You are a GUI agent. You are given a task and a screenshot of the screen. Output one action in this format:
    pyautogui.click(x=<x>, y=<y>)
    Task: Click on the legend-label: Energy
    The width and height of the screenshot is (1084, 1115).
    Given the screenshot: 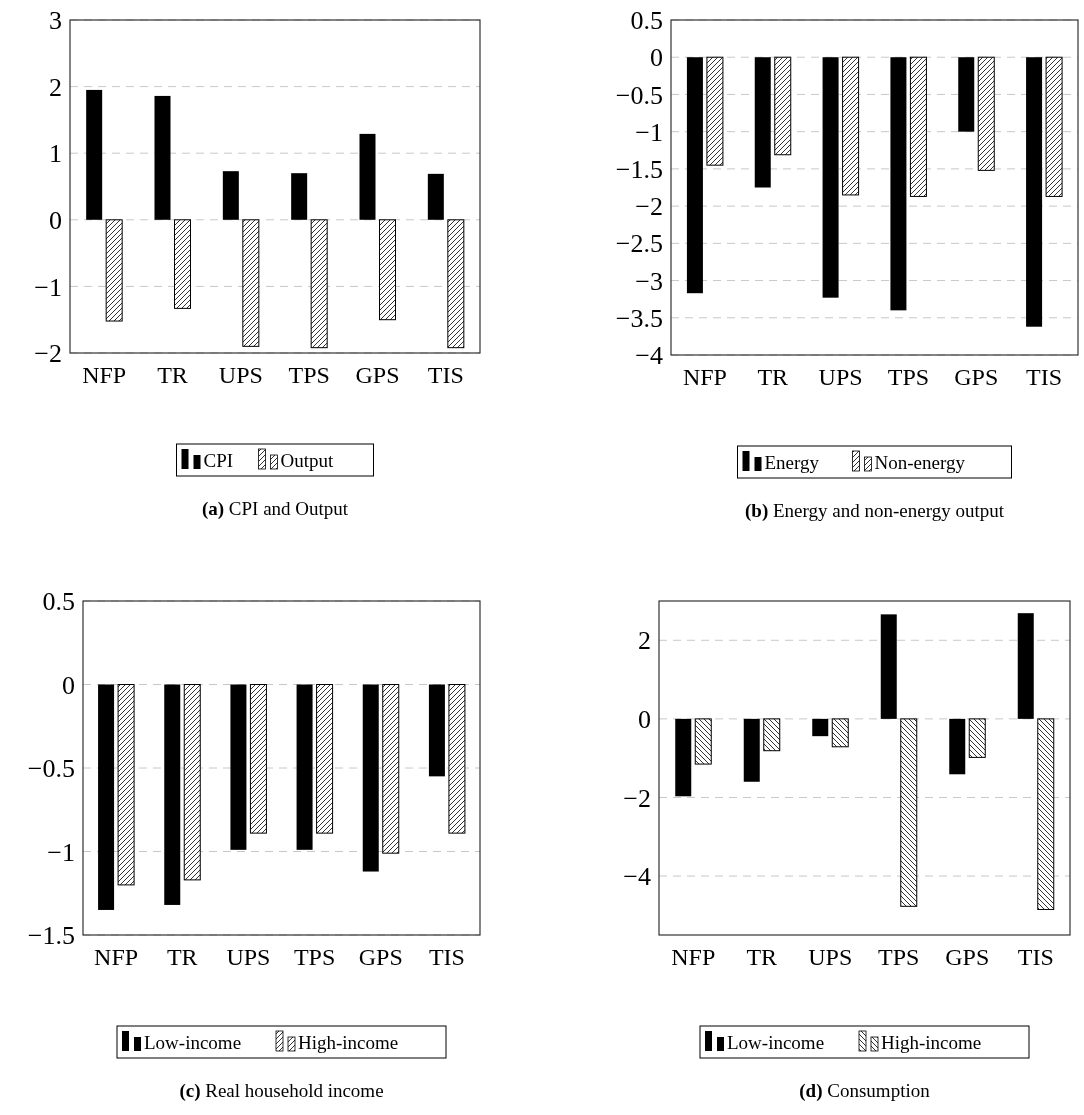 What is the action you would take?
    pyautogui.click(x=792, y=462)
    